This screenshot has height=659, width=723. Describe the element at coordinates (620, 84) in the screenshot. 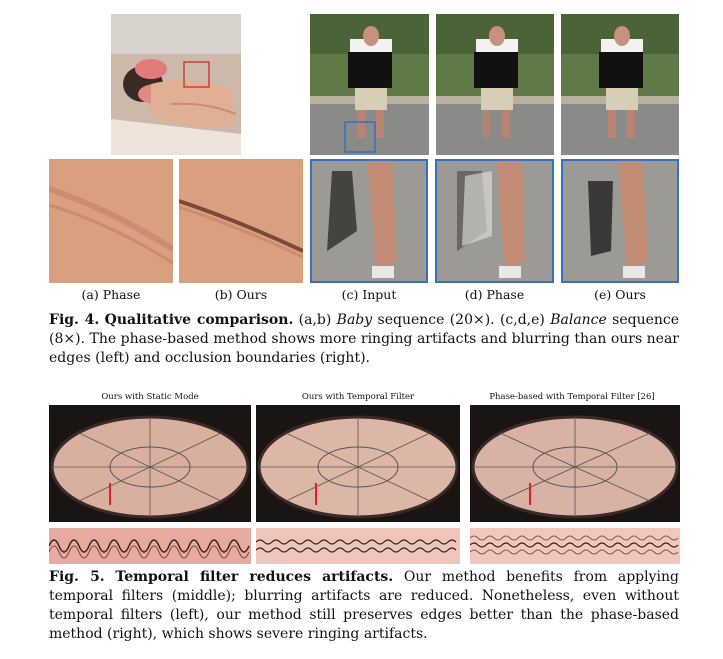

I see `balance-ours-image` at that location.